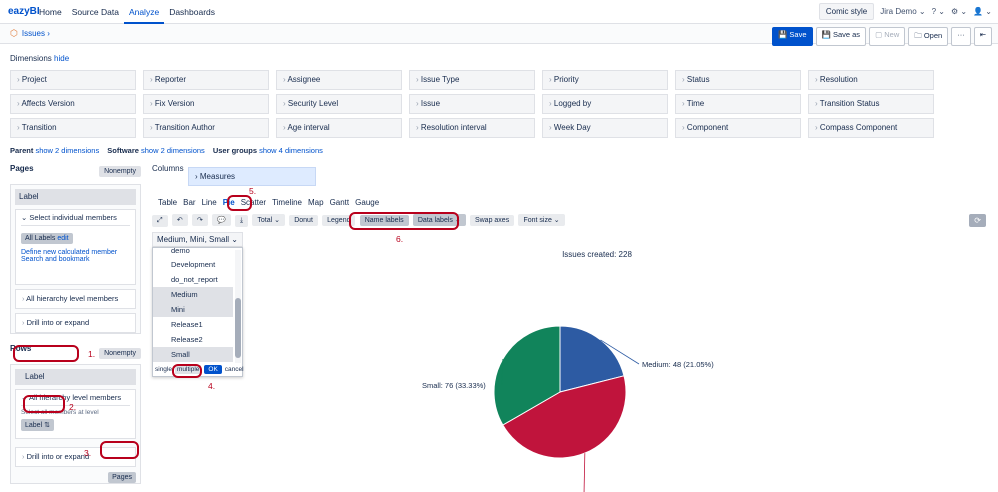 Image resolution: width=998 pixels, height=492 pixels. What do you see at coordinates (472, 80) in the screenshot?
I see `dimension-issue-type: Issue Type` at bounding box center [472, 80].